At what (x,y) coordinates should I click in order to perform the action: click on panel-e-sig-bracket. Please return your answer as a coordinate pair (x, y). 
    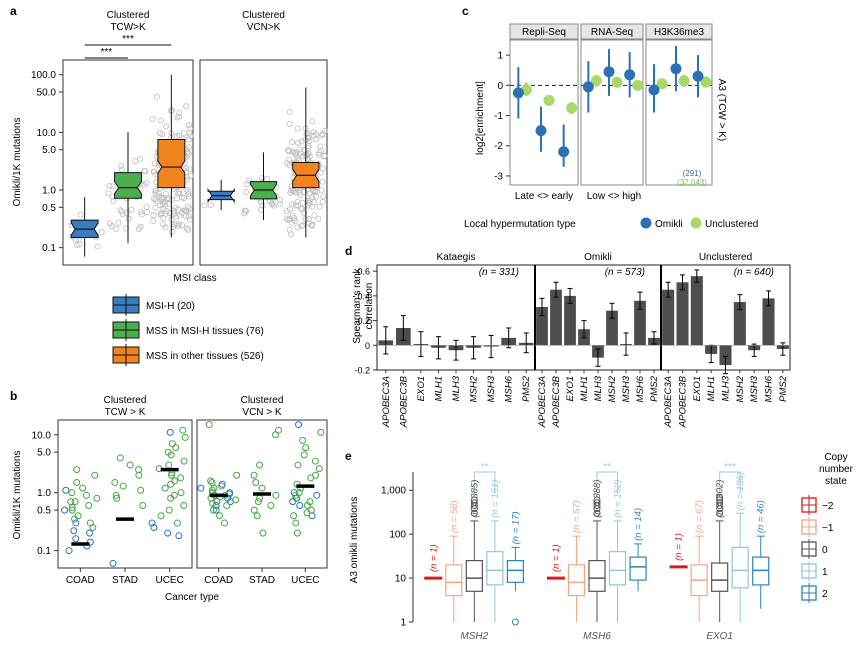
    Looking at the image, I should click on (730, 482).